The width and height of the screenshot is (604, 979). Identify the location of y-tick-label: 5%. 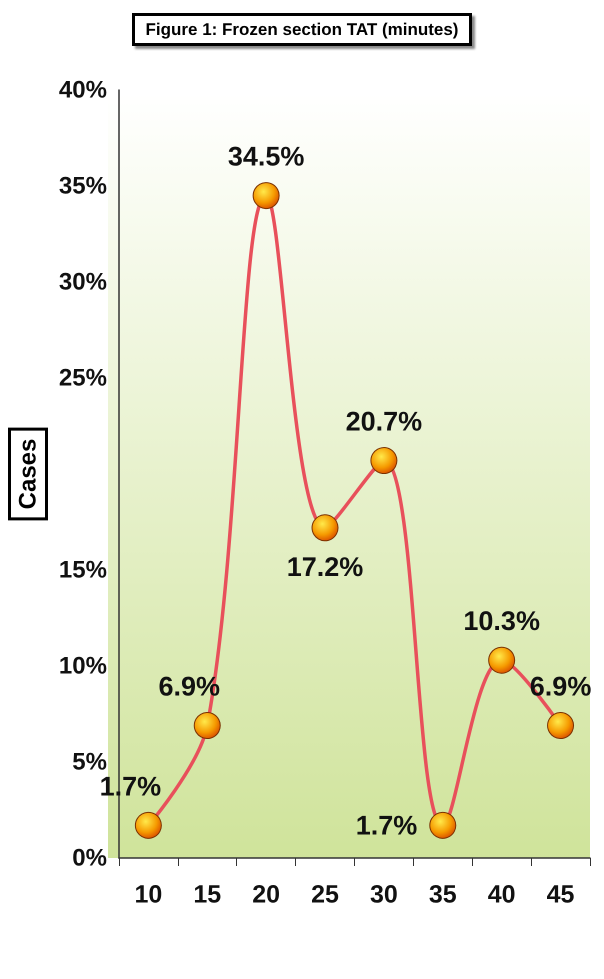
(89, 762).